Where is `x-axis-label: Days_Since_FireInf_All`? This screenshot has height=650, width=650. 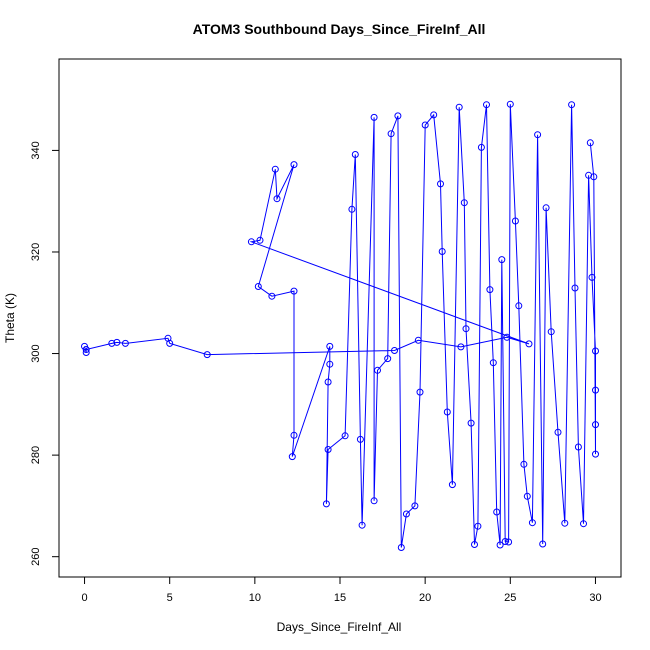
x-axis-label: Days_Since_FireInf_All is located at coordinates (339, 627).